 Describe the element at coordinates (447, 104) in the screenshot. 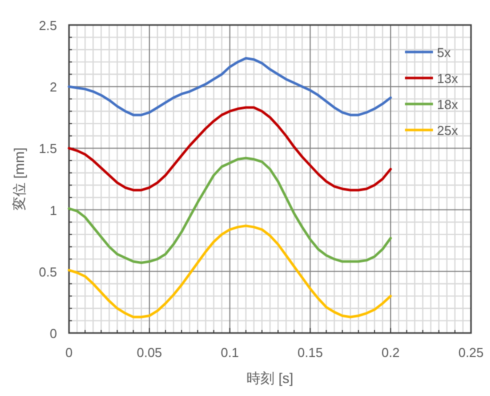

I see `legend-label: 18x` at that location.